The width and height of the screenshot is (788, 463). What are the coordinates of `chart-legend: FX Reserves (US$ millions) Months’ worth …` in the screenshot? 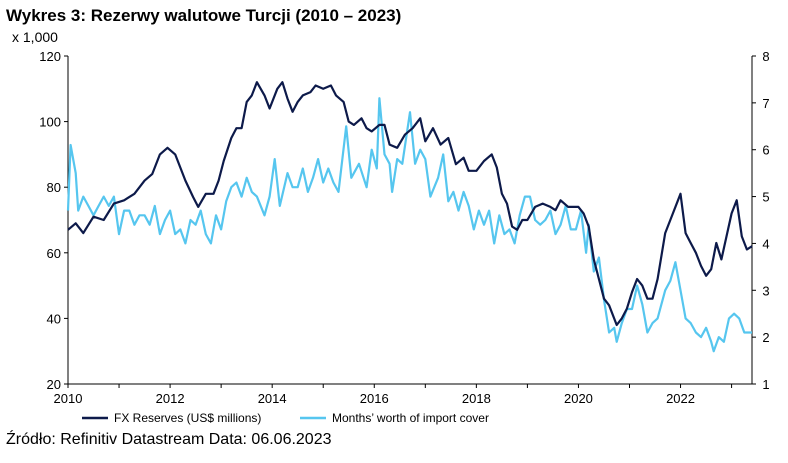 It's located at (285, 418).